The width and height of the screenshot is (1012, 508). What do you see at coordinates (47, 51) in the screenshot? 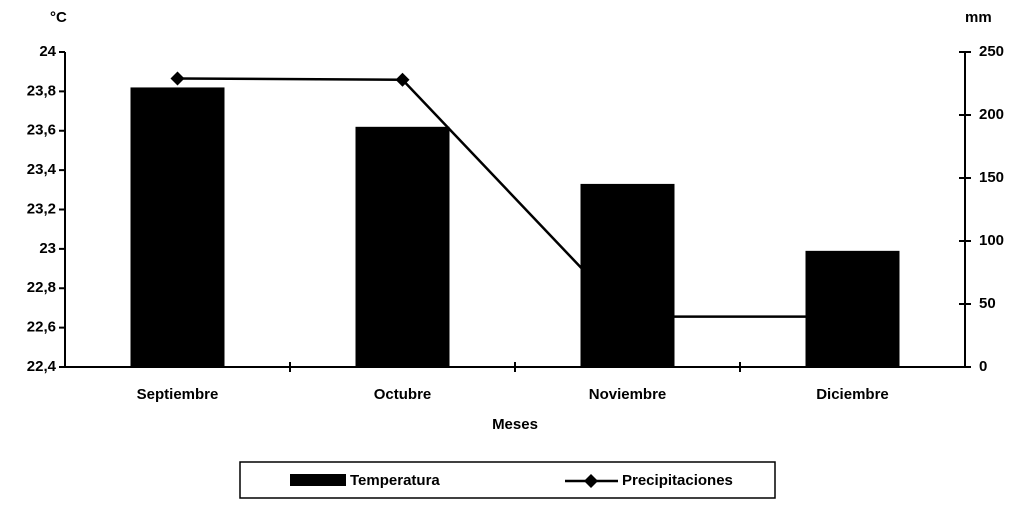
I see `y-tick-label: 24` at bounding box center [47, 51].